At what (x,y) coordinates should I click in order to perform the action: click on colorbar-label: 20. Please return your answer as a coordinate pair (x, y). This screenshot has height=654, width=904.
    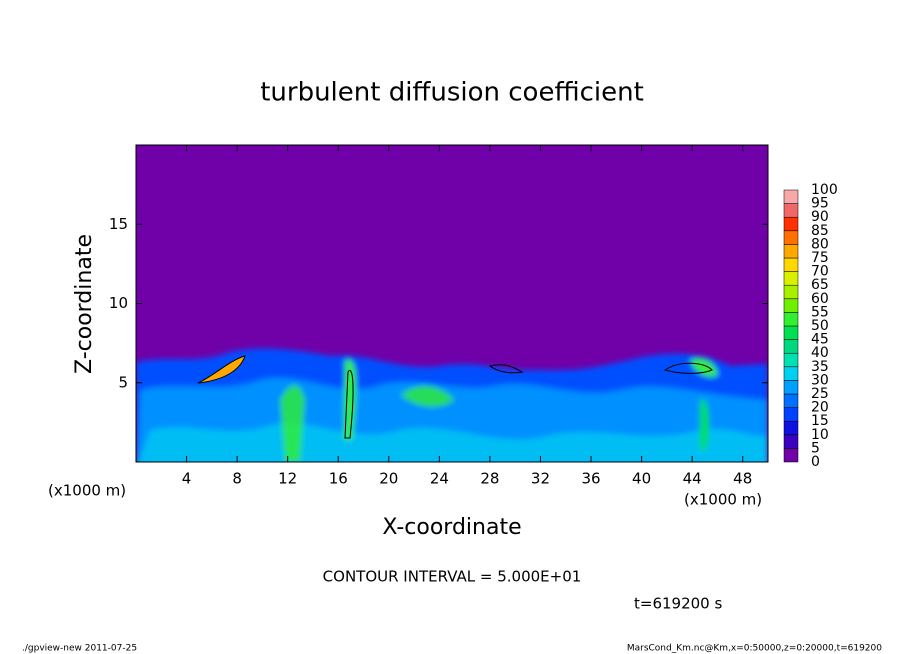
    Looking at the image, I should click on (820, 408).